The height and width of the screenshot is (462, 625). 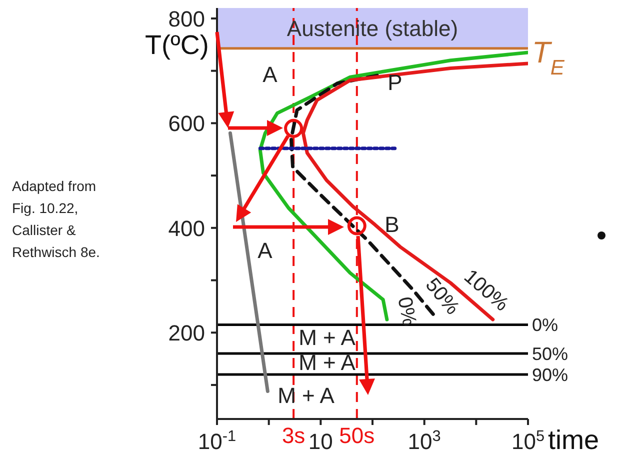 What do you see at coordinates (372, 28) in the screenshot?
I see `band-label: Austenite (stable)` at bounding box center [372, 28].